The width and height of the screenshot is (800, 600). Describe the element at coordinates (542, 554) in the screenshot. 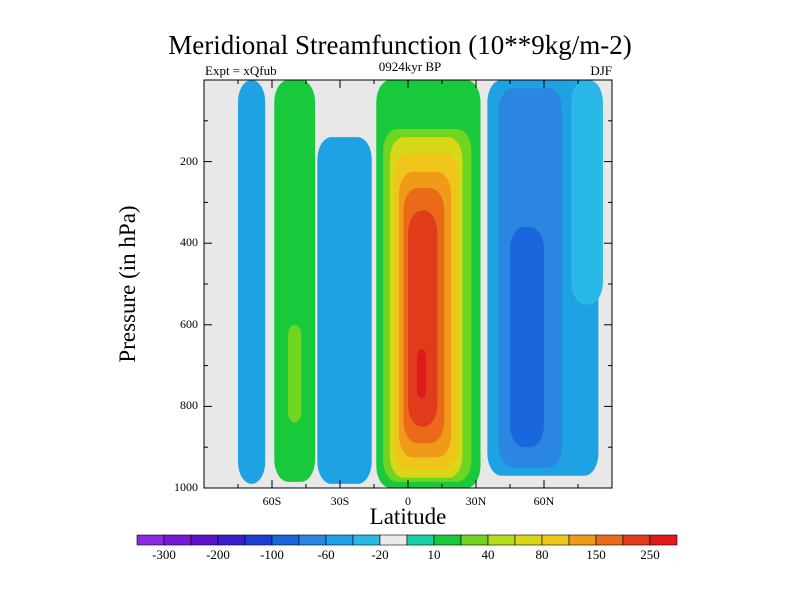

I see `colorbar-label: 80` at that location.